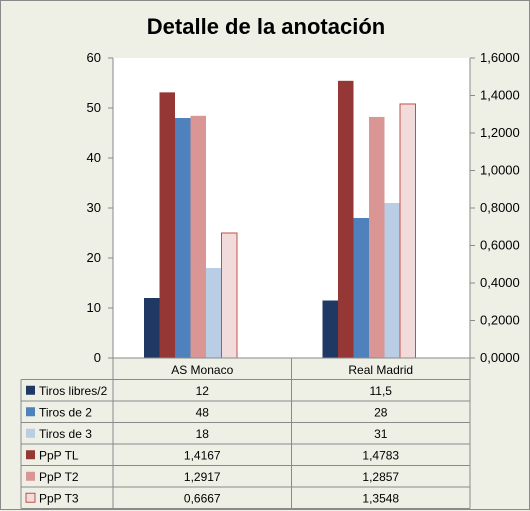 The width and height of the screenshot is (530, 511). What do you see at coordinates (500, 320) in the screenshot?
I see `y-right-tick-label: 0,2000` at bounding box center [500, 320].